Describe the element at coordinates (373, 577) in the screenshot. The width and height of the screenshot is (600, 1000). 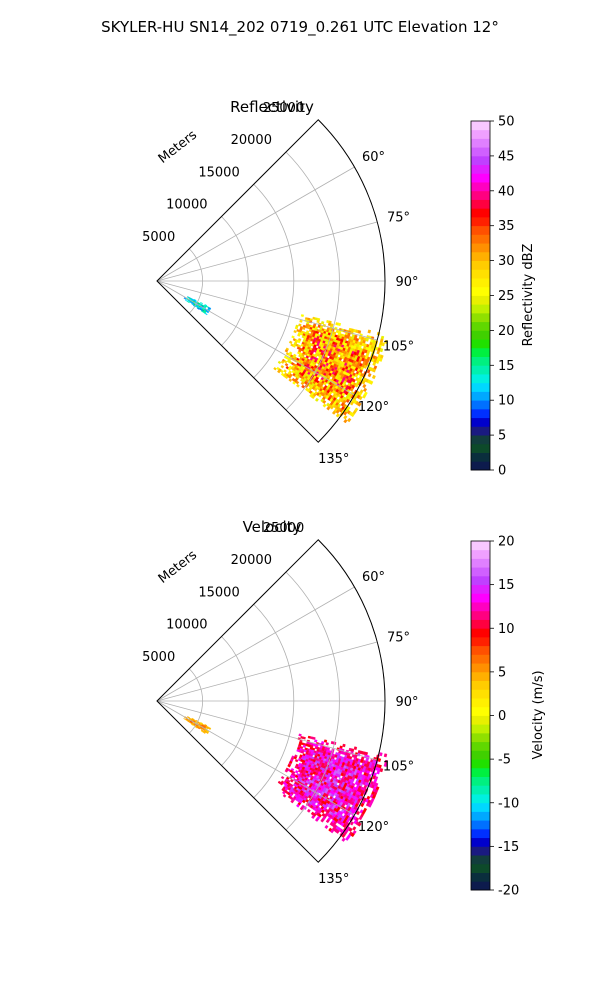
I see `azimuth-tick-label: 60°` at that location.